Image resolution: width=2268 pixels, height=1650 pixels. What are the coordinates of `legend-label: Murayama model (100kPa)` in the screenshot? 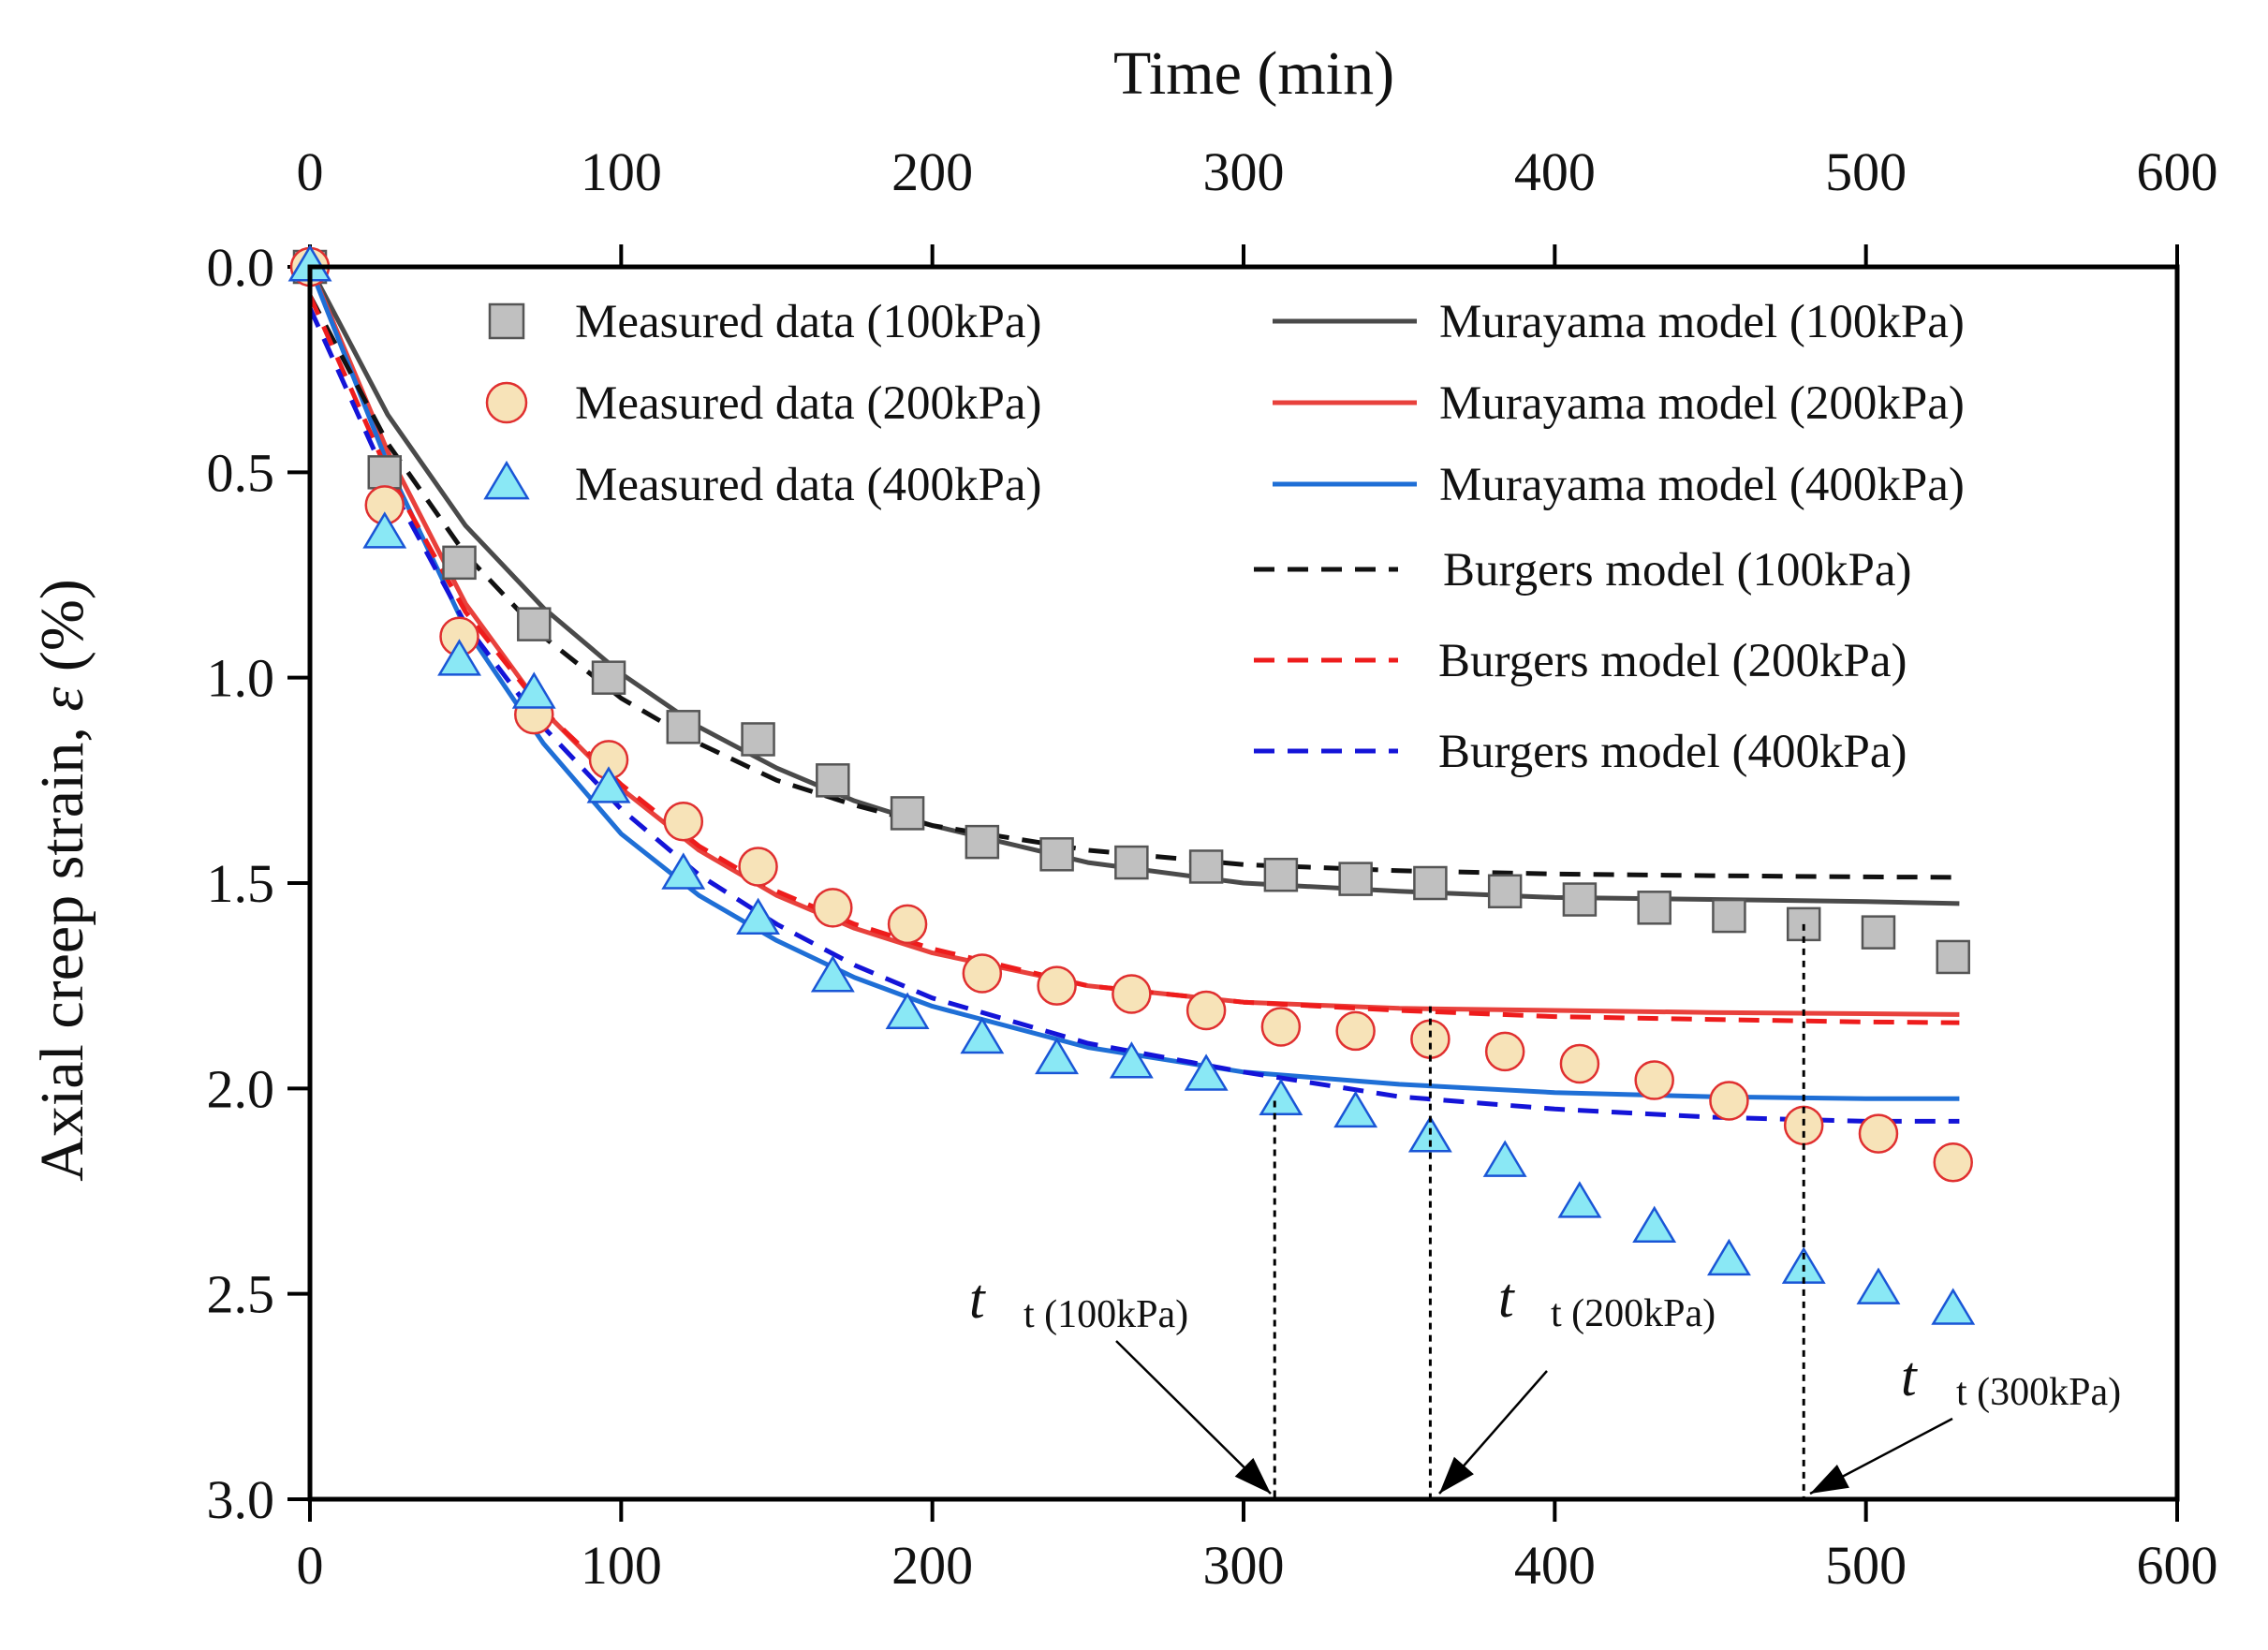 It's located at (1702, 322).